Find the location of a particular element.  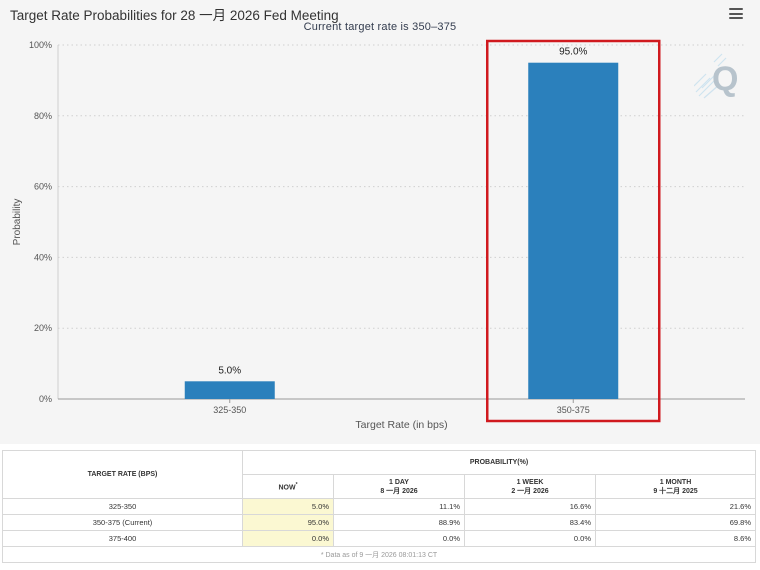

table-row: 325-350 5.0% 11.1% 16.6% 21.6% is located at coordinates (379, 506).